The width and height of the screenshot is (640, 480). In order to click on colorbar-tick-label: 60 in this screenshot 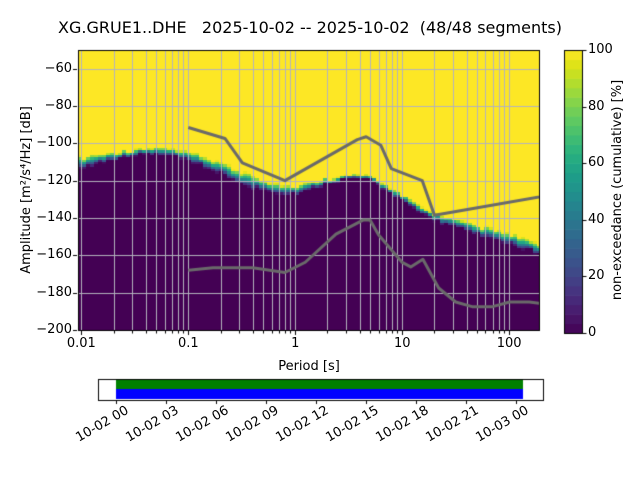, I will do `click(596, 163)`.